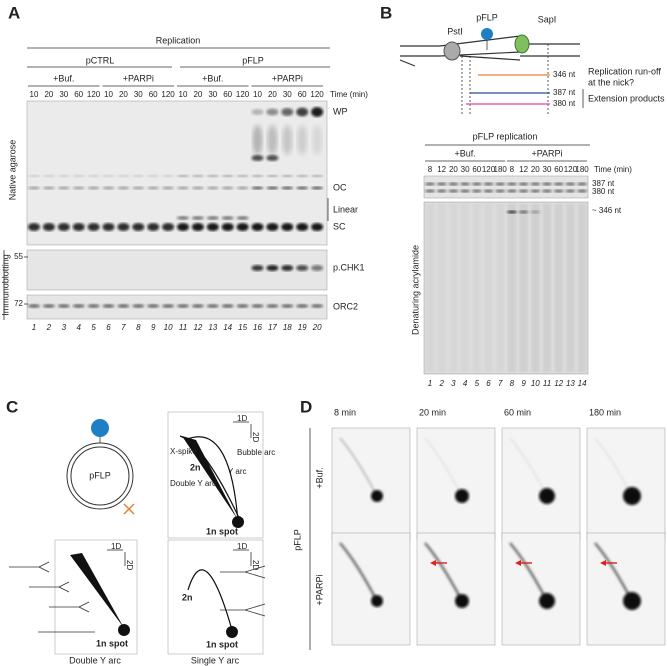 This screenshot has height=666, width=667. What do you see at coordinates (571, 169) in the screenshot?
I see `time: 120` at bounding box center [571, 169].